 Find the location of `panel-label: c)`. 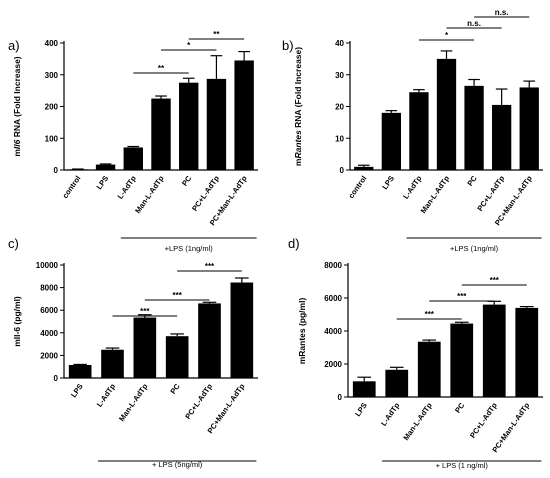

panel-label: c) is located at coordinates (13, 243).